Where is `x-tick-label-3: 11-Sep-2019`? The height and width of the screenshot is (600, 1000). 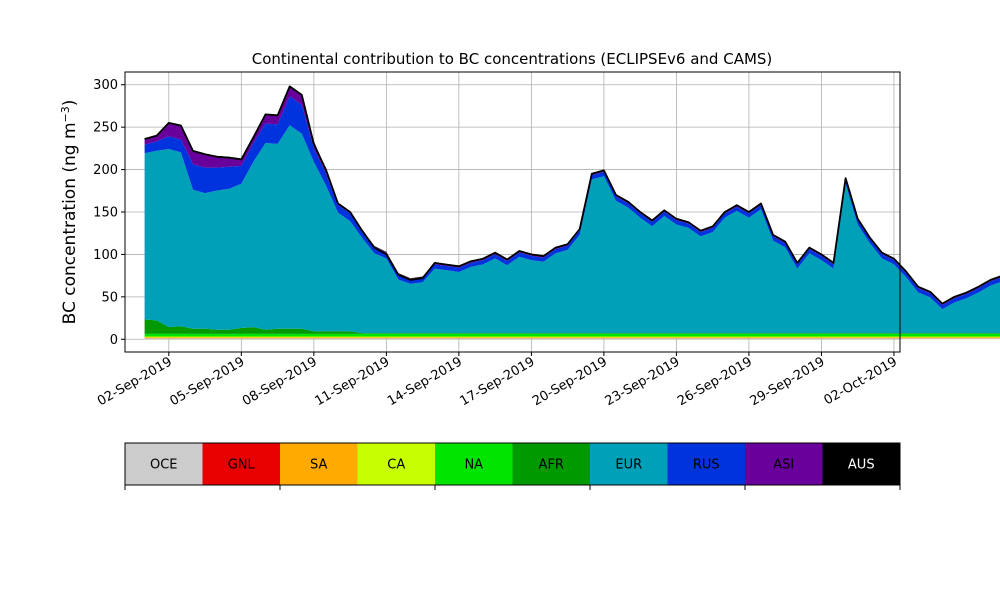
x-tick-label-3: 11-Sep-2019 is located at coordinates (353, 381).